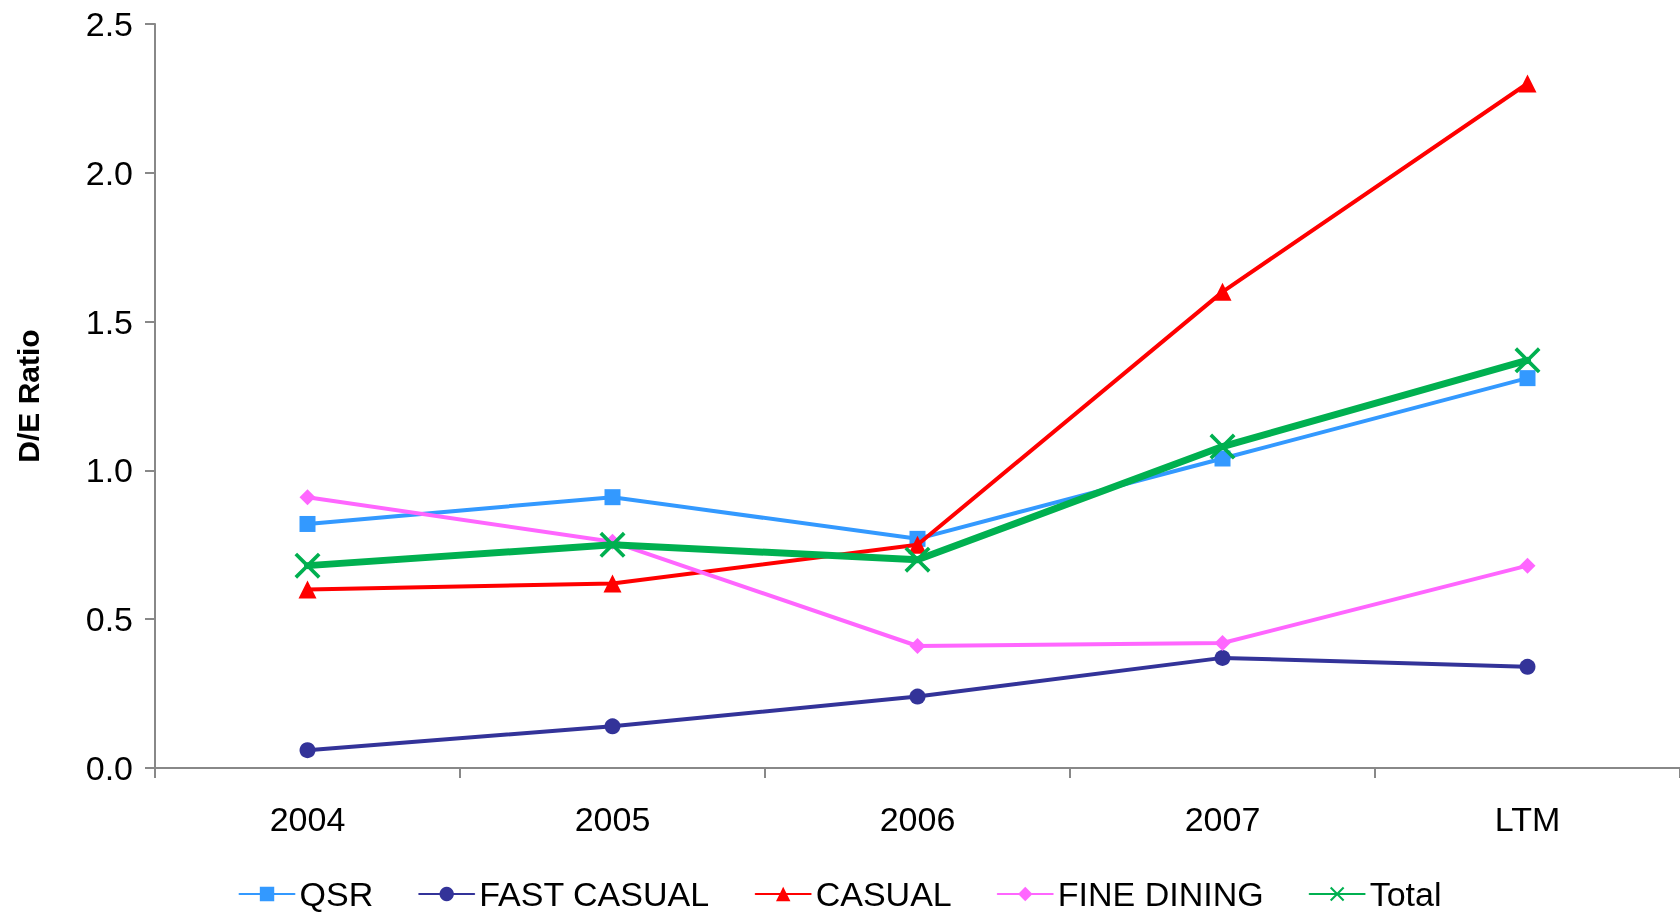  Describe the element at coordinates (307, 819) in the screenshot. I see `x-tick-label: 2004` at that location.